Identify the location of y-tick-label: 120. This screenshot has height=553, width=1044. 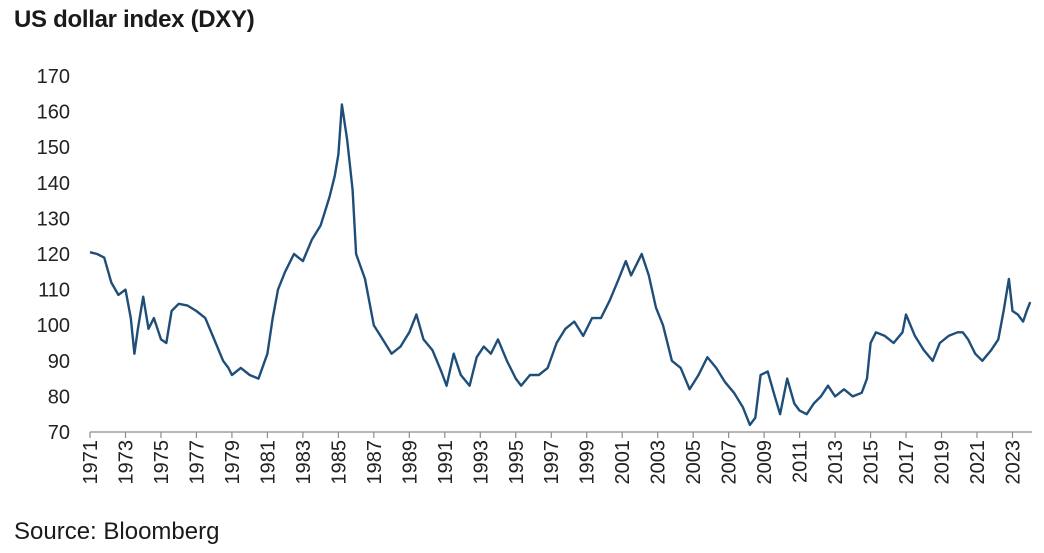
(53, 255).